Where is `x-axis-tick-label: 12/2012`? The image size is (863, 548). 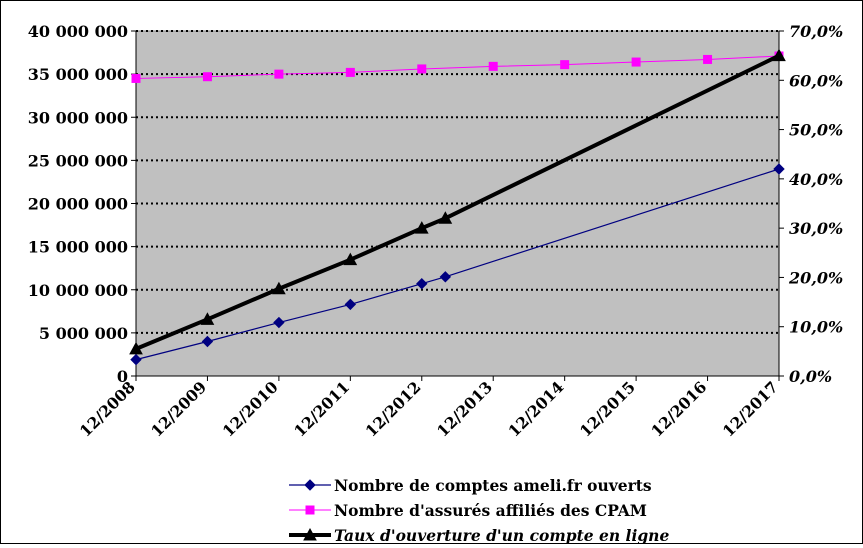 x-axis-tick-label: 12/2012 is located at coordinates (392, 408).